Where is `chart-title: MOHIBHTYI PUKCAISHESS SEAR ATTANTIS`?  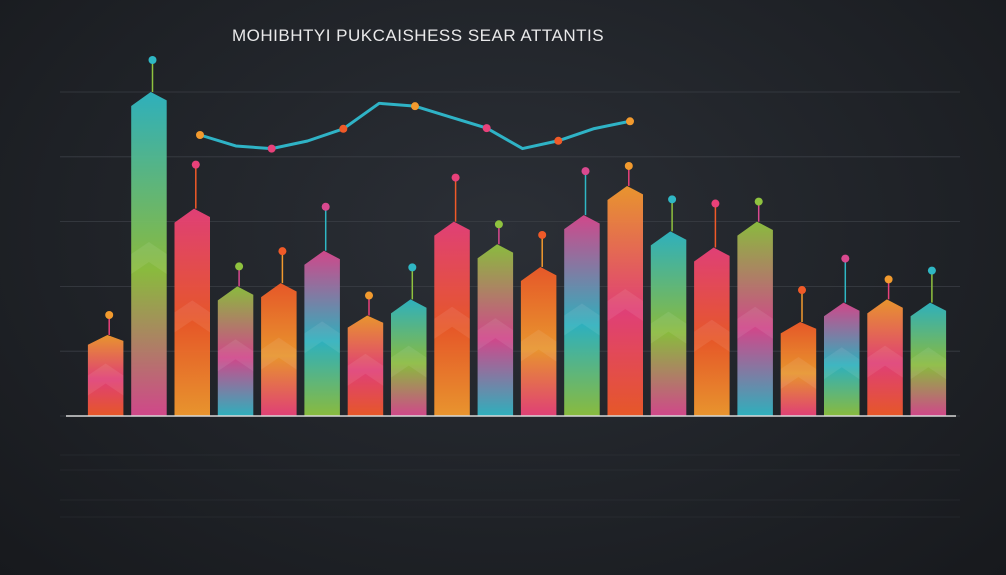
chart-title: MOHIBHTYI PUKCAISHESS SEAR ATTANTIS is located at coordinates (418, 35).